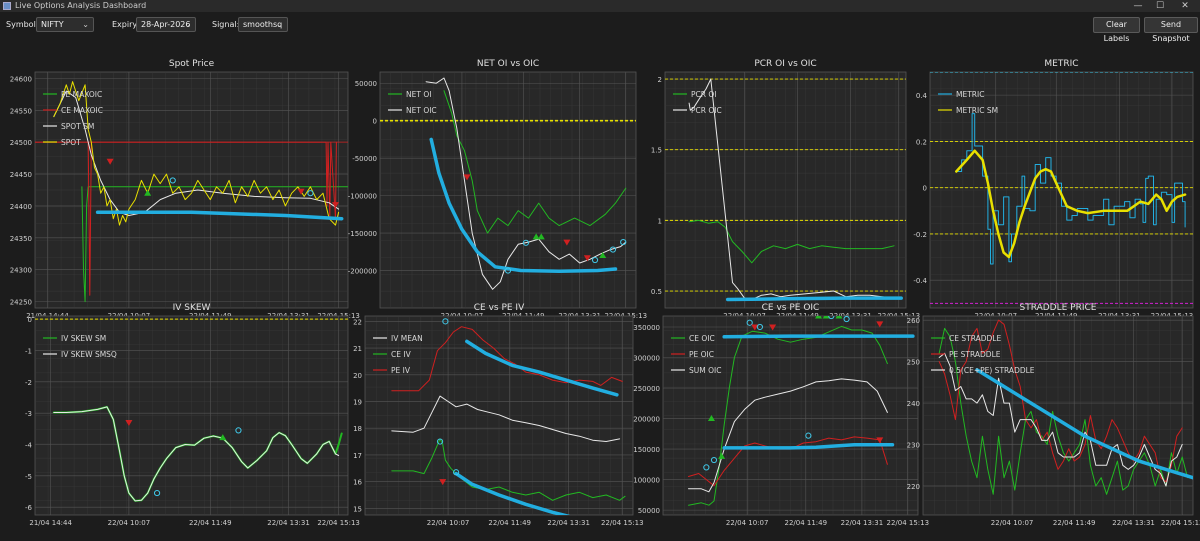  What do you see at coordinates (705, 370) in the screenshot?
I see `legend-label: SUM OIC` at bounding box center [705, 370].